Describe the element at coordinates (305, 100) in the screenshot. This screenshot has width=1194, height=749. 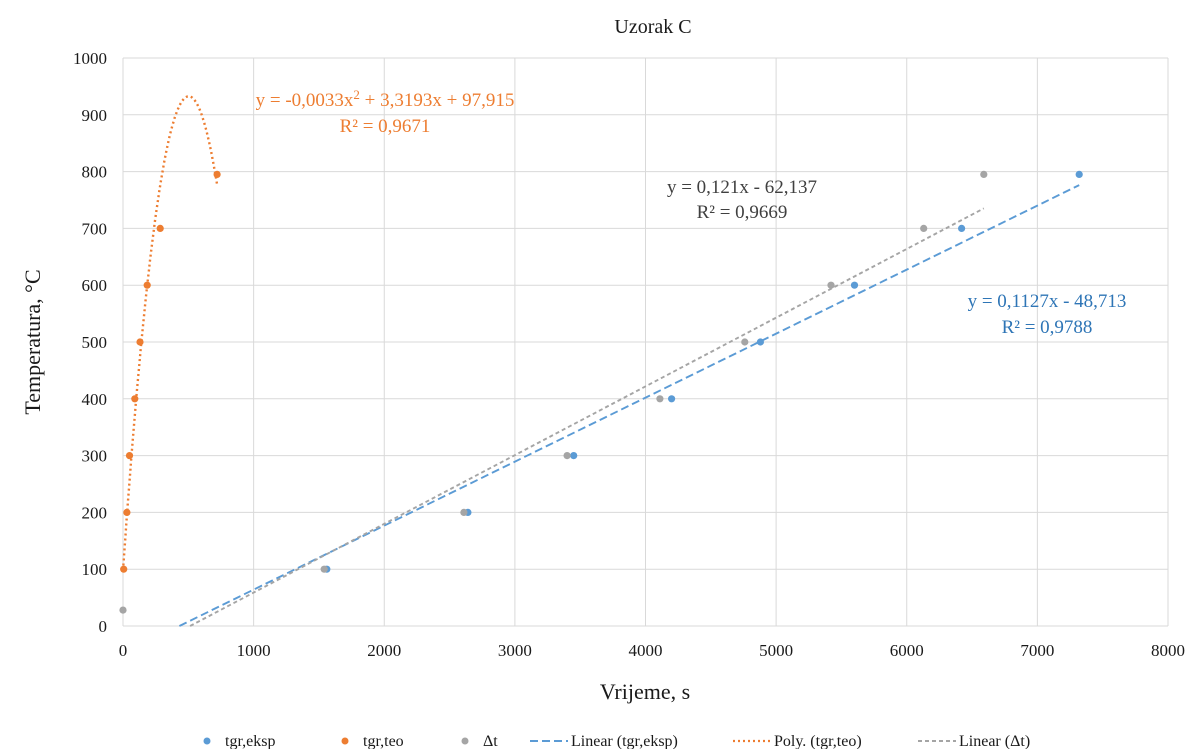
I see `poly-teo-equation-part1: y = -0,0033x` at that location.